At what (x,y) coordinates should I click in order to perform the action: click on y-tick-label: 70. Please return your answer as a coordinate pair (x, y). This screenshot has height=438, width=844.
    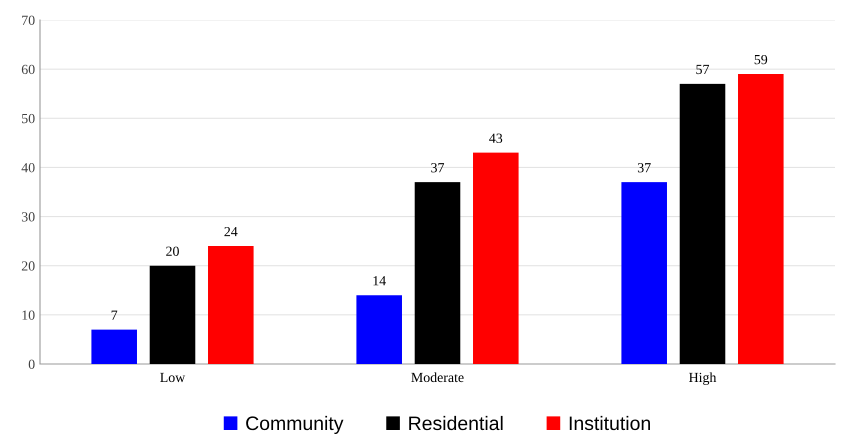
    Looking at the image, I should click on (28, 20).